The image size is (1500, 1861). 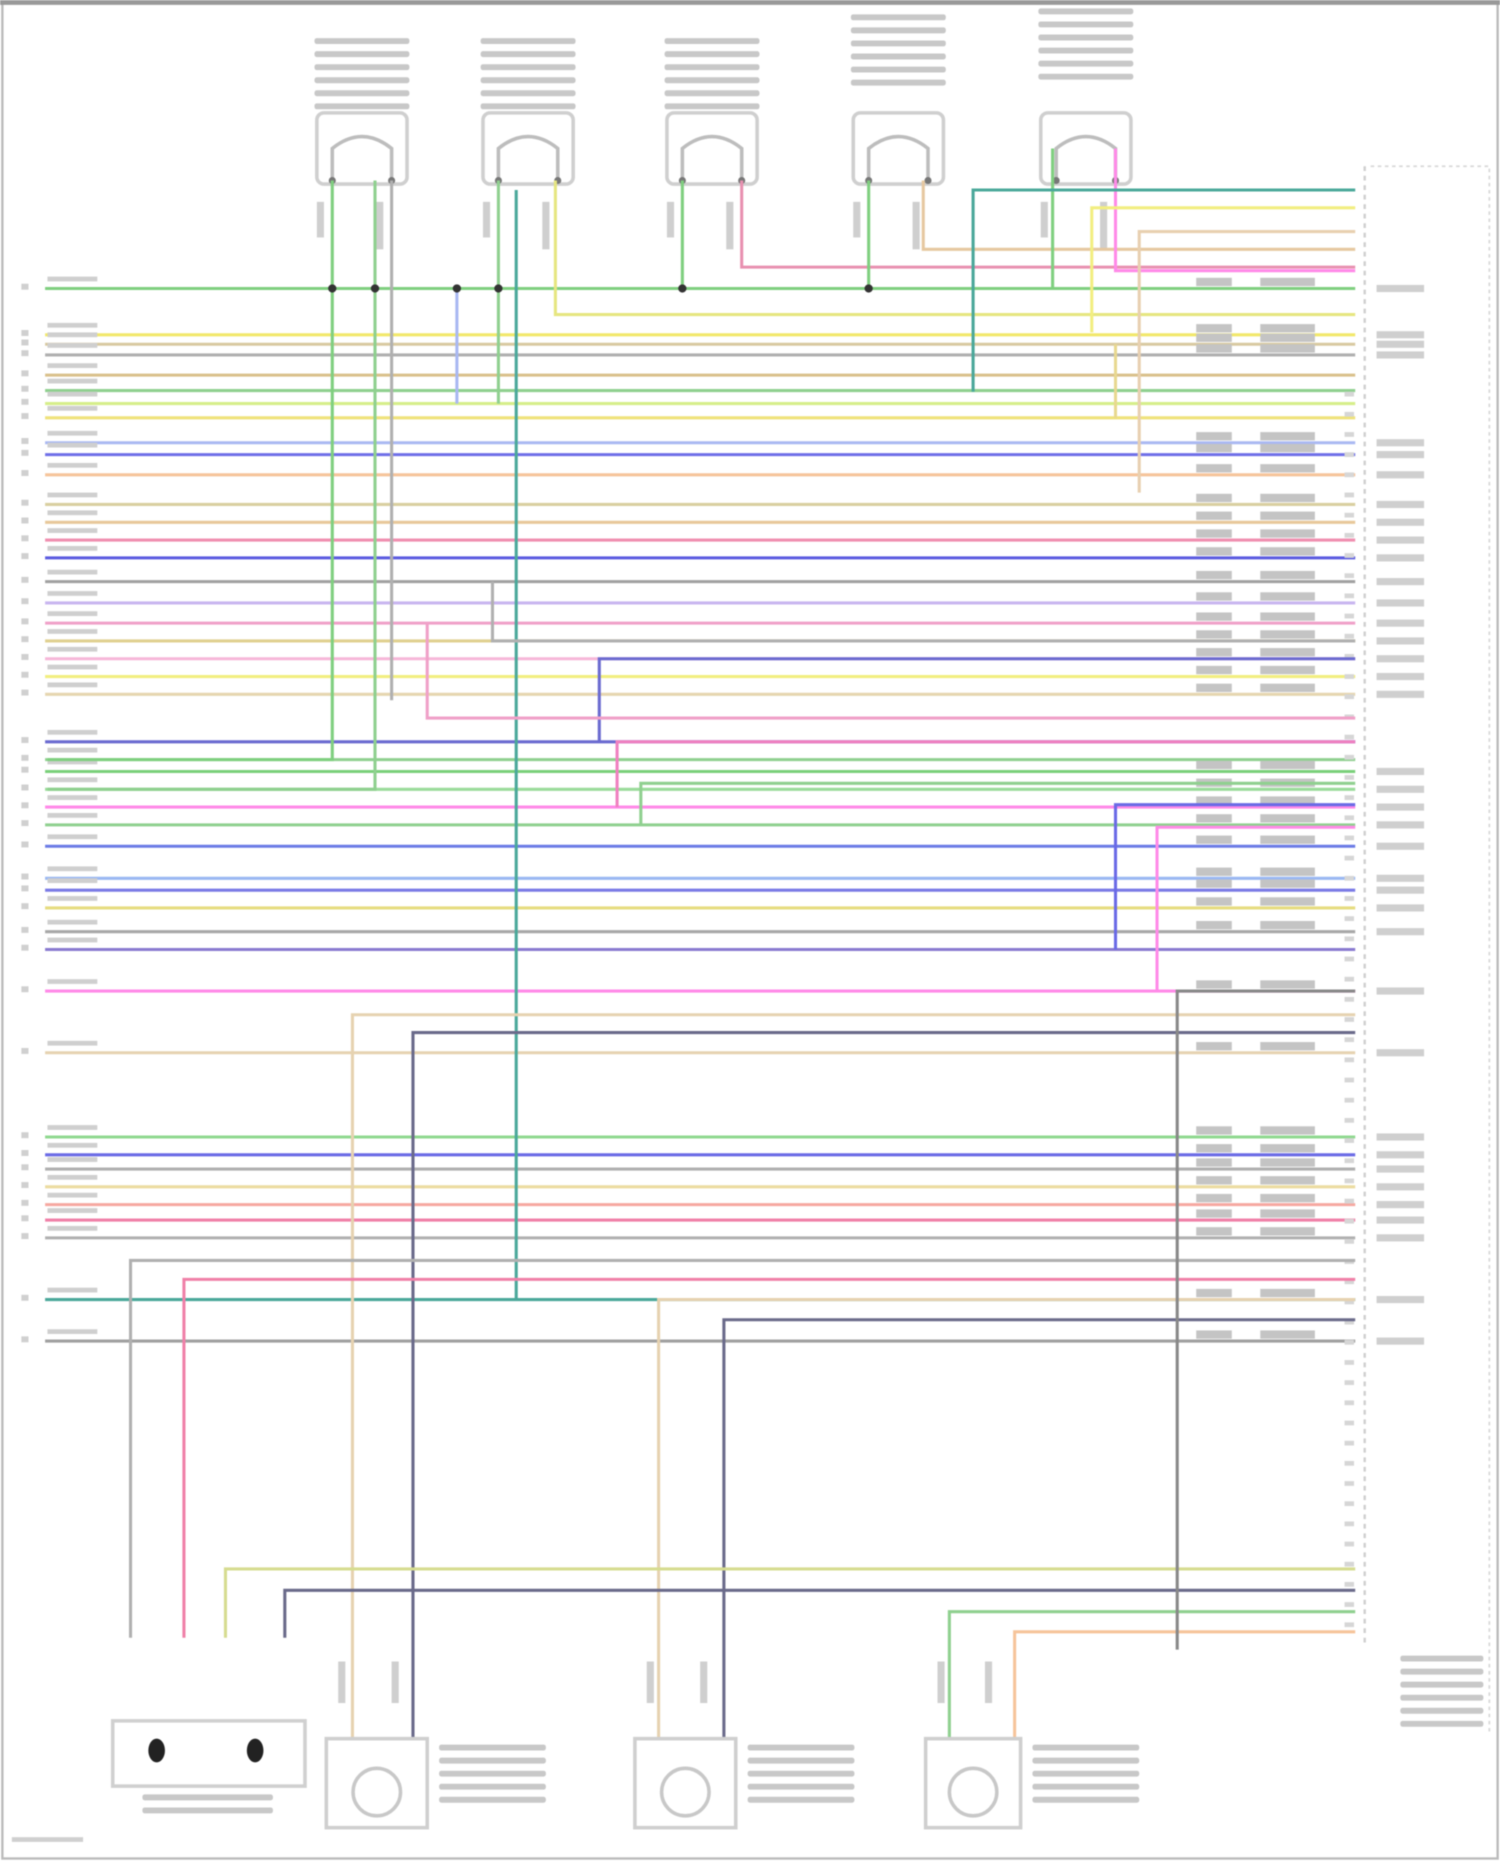 I want to click on knock-sensor-label, so click(x=207, y=1810).